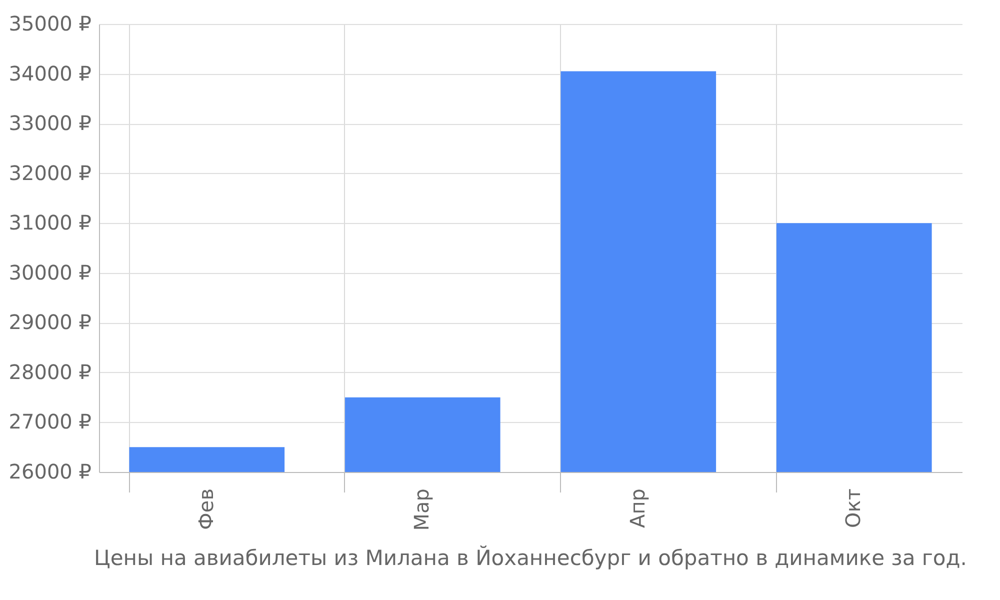  Describe the element at coordinates (50, 372) in the screenshot. I see `y-tick-label: 28000 ₽` at that location.